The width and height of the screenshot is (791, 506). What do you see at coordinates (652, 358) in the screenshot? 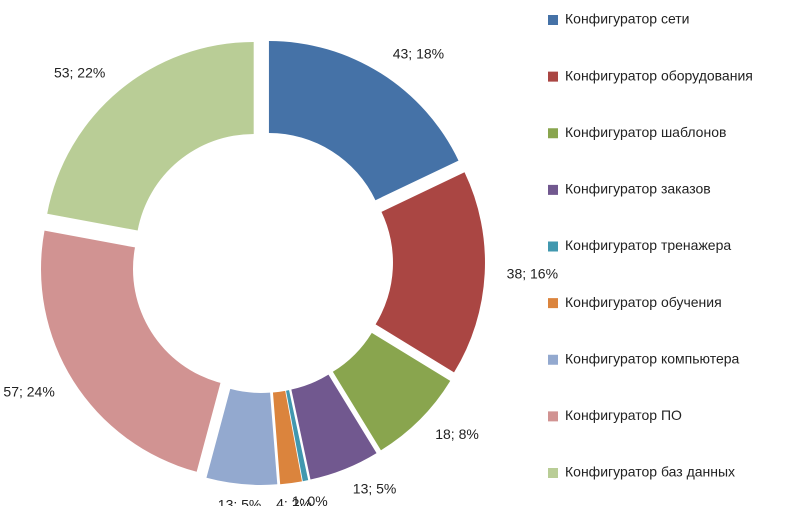
I see `legend-label: Конфигуратор компьютера` at bounding box center [652, 358].